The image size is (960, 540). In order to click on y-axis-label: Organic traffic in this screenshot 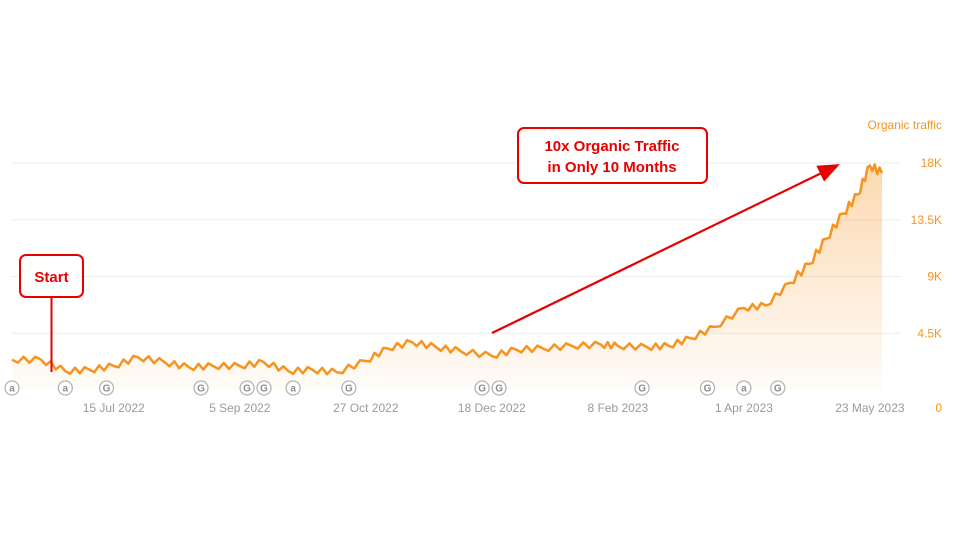, I will do `click(905, 125)`.